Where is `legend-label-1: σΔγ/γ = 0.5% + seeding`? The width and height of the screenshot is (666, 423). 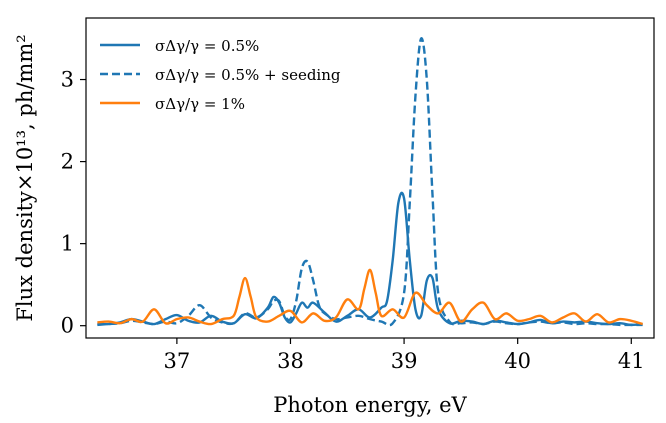
legend-label-1: σΔγ/γ = 0.5% + seeding is located at coordinates (248, 75).